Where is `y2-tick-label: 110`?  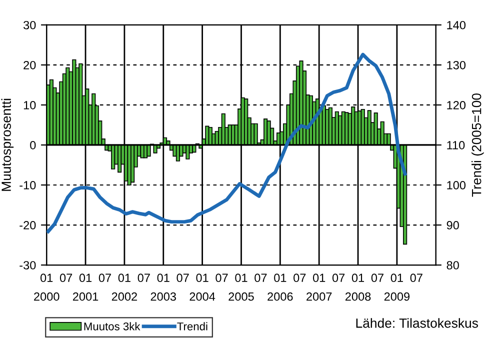
y2-tick-label: 110 is located at coordinates (456, 145).